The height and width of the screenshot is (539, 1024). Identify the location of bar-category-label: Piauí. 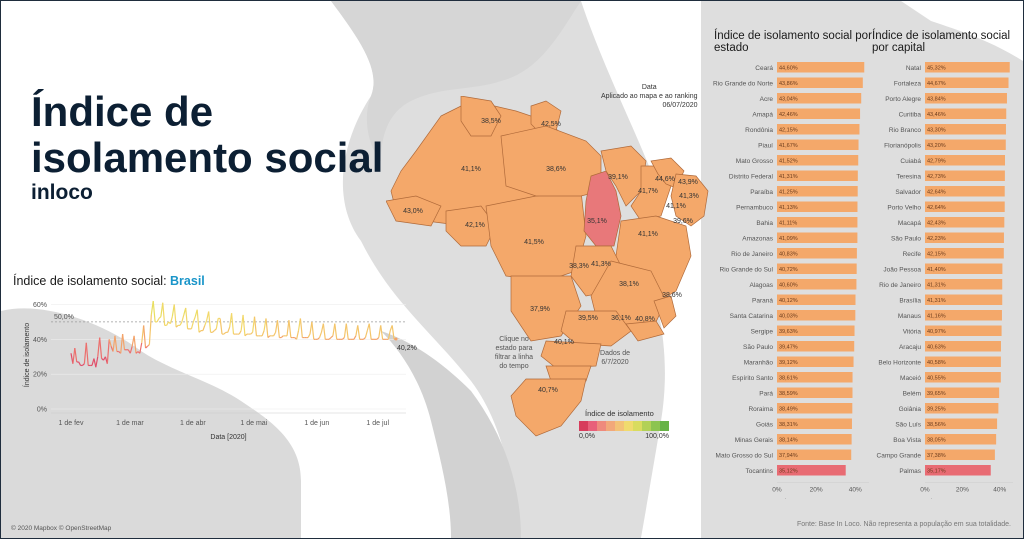
(765, 146).